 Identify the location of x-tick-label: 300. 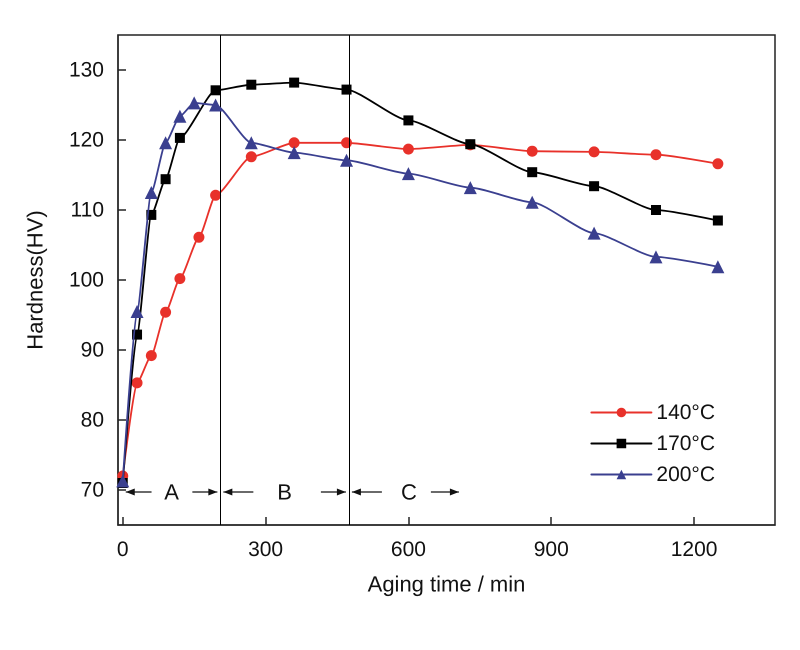
(266, 549).